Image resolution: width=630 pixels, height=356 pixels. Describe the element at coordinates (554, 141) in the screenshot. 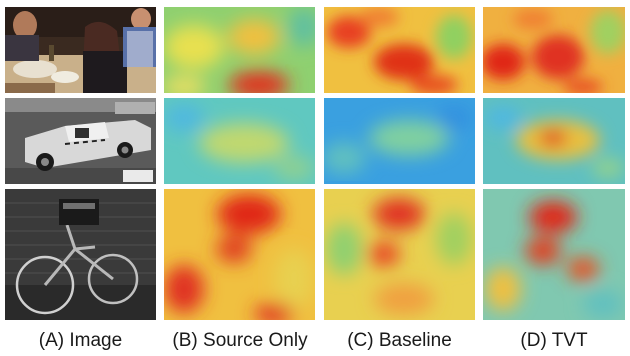

I see `heatmap-tvt-tug` at that location.